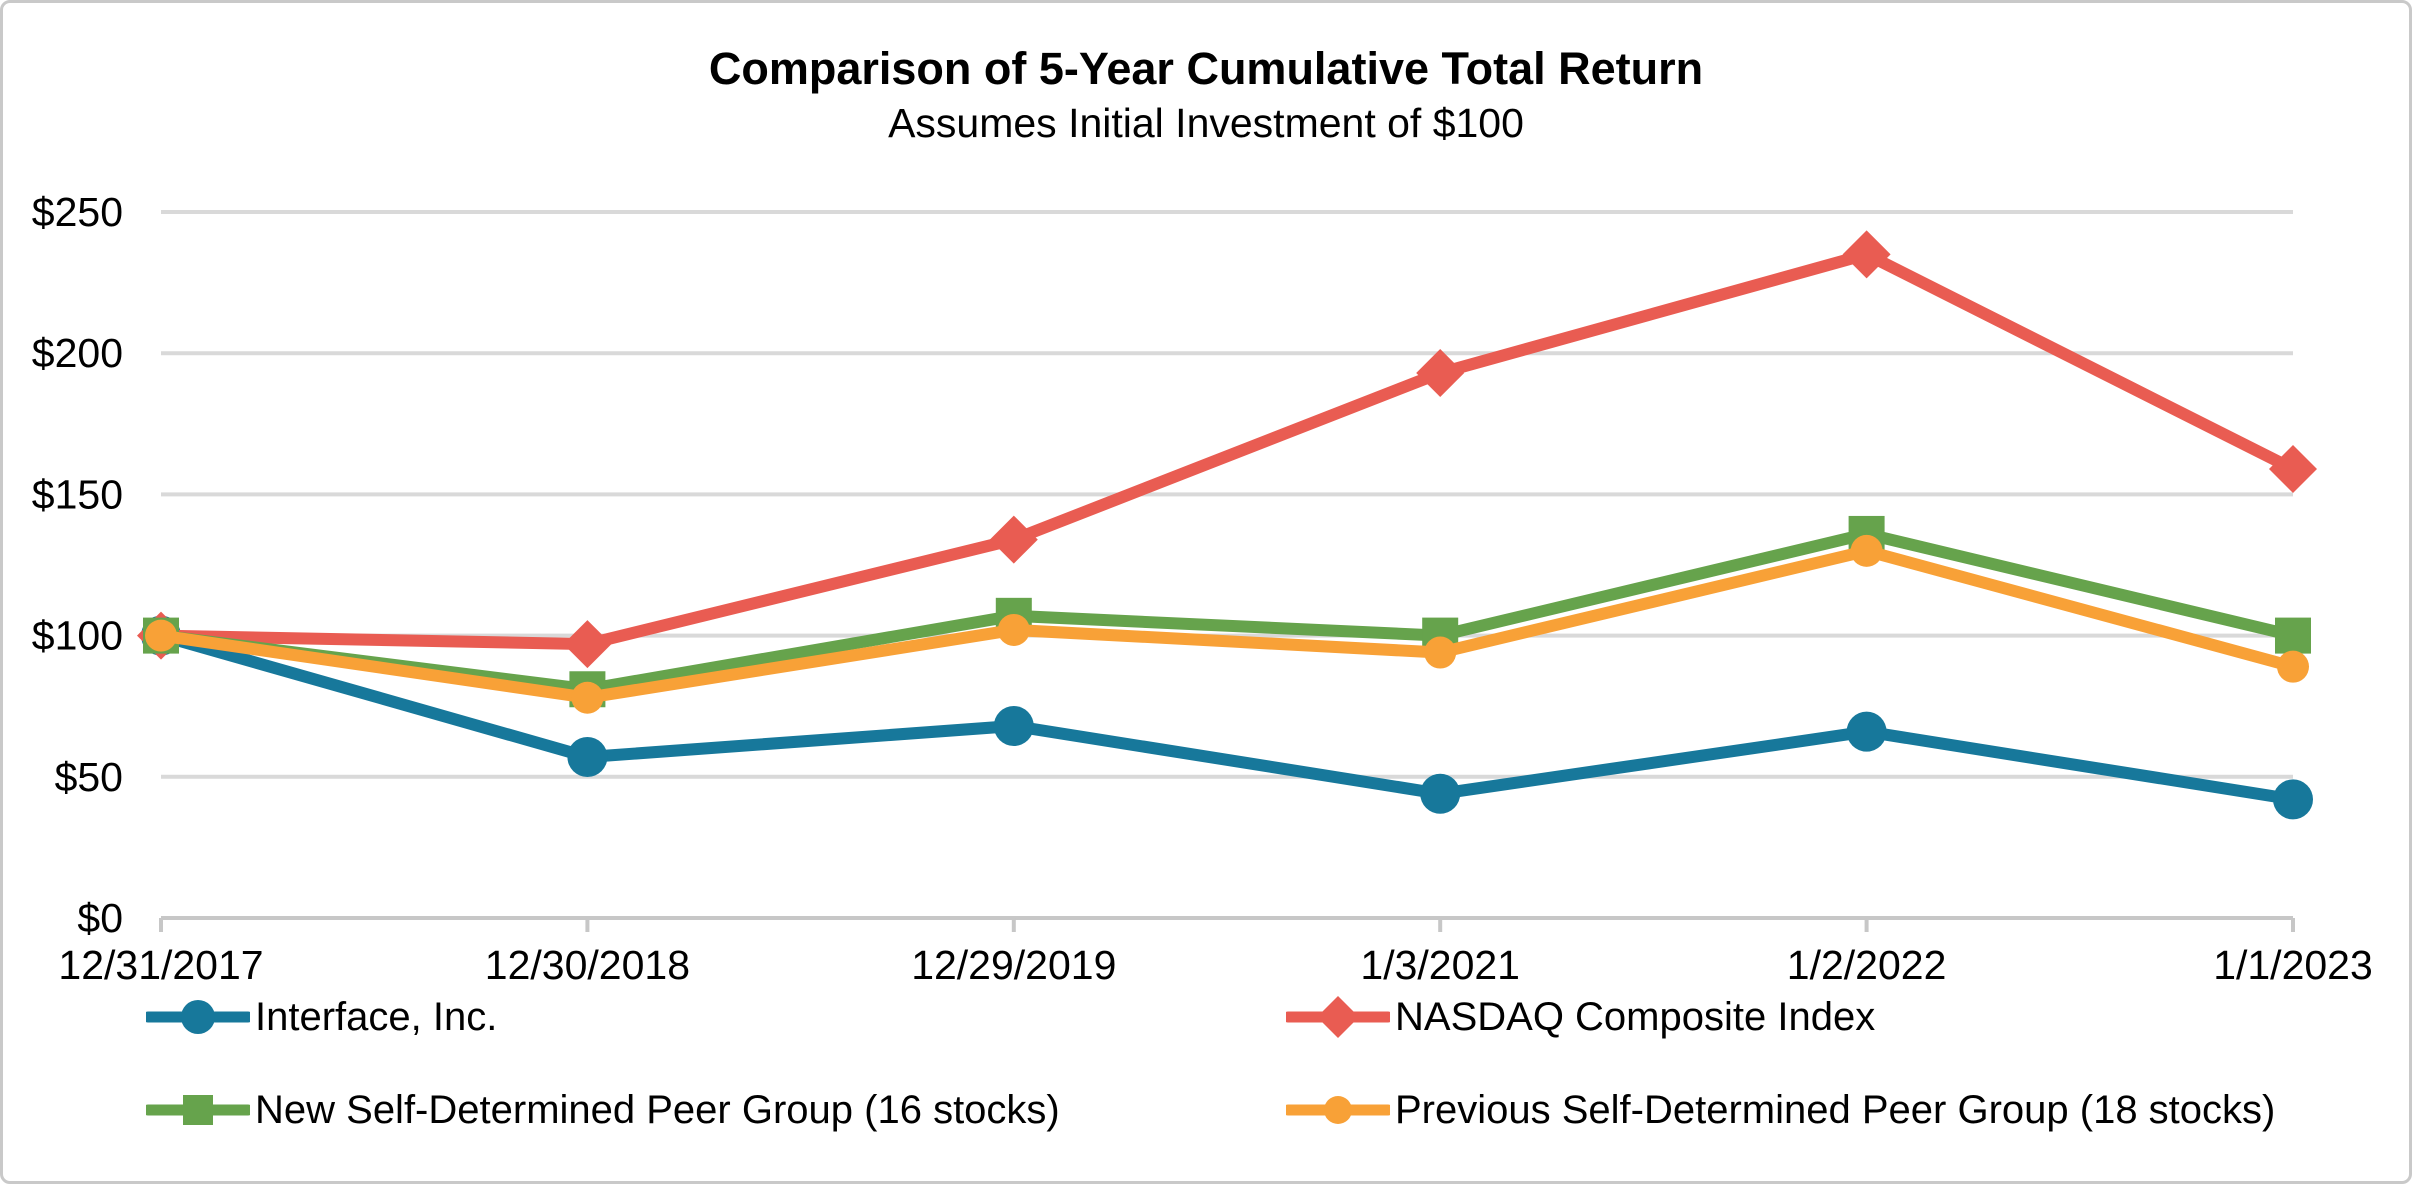 The image size is (2412, 1184). I want to click on svg-text: $100, so click(77, 636).